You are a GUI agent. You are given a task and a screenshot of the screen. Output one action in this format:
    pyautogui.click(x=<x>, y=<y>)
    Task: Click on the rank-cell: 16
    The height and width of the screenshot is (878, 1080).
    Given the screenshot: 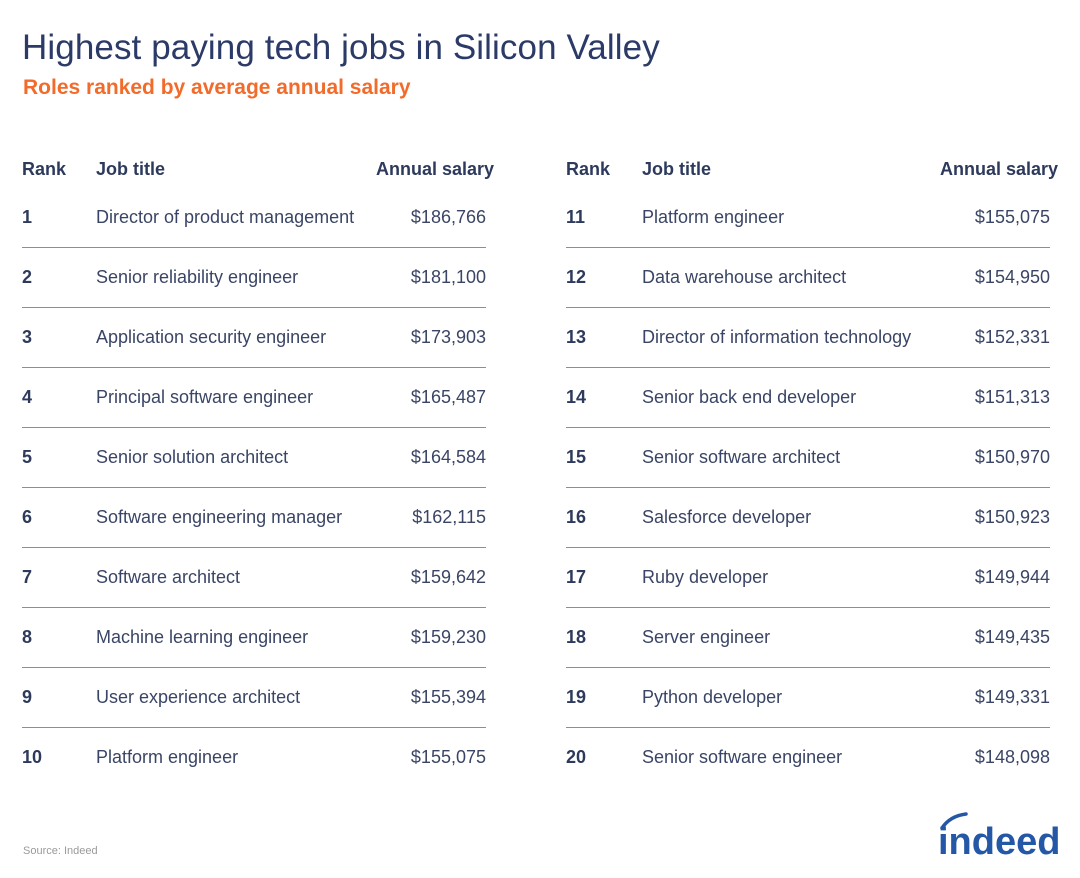 What is the action you would take?
    pyautogui.click(x=604, y=517)
    